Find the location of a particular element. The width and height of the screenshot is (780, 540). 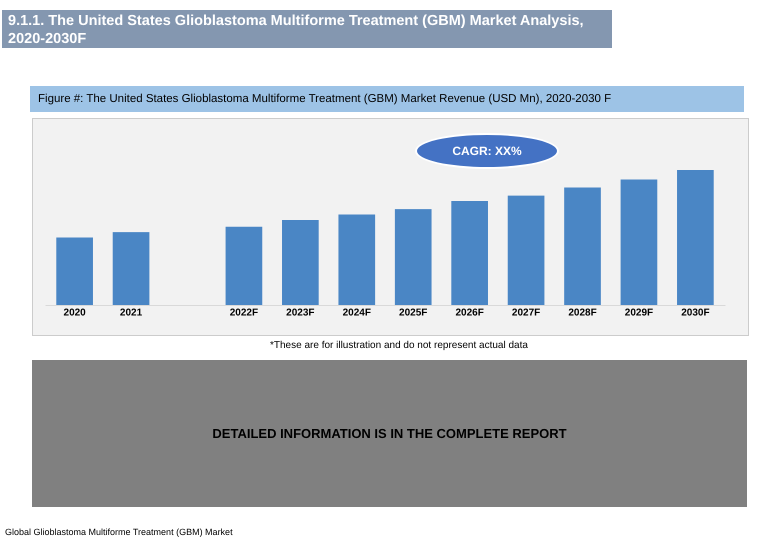

x-tick-label: 2024F is located at coordinates (356, 313).